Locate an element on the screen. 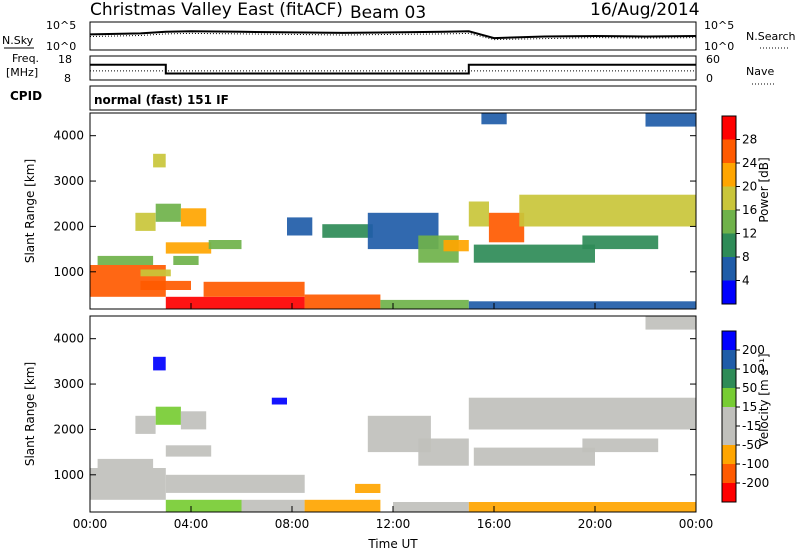  velocity-colorbar-tick-label-2: -50 is located at coordinates (752, 445).